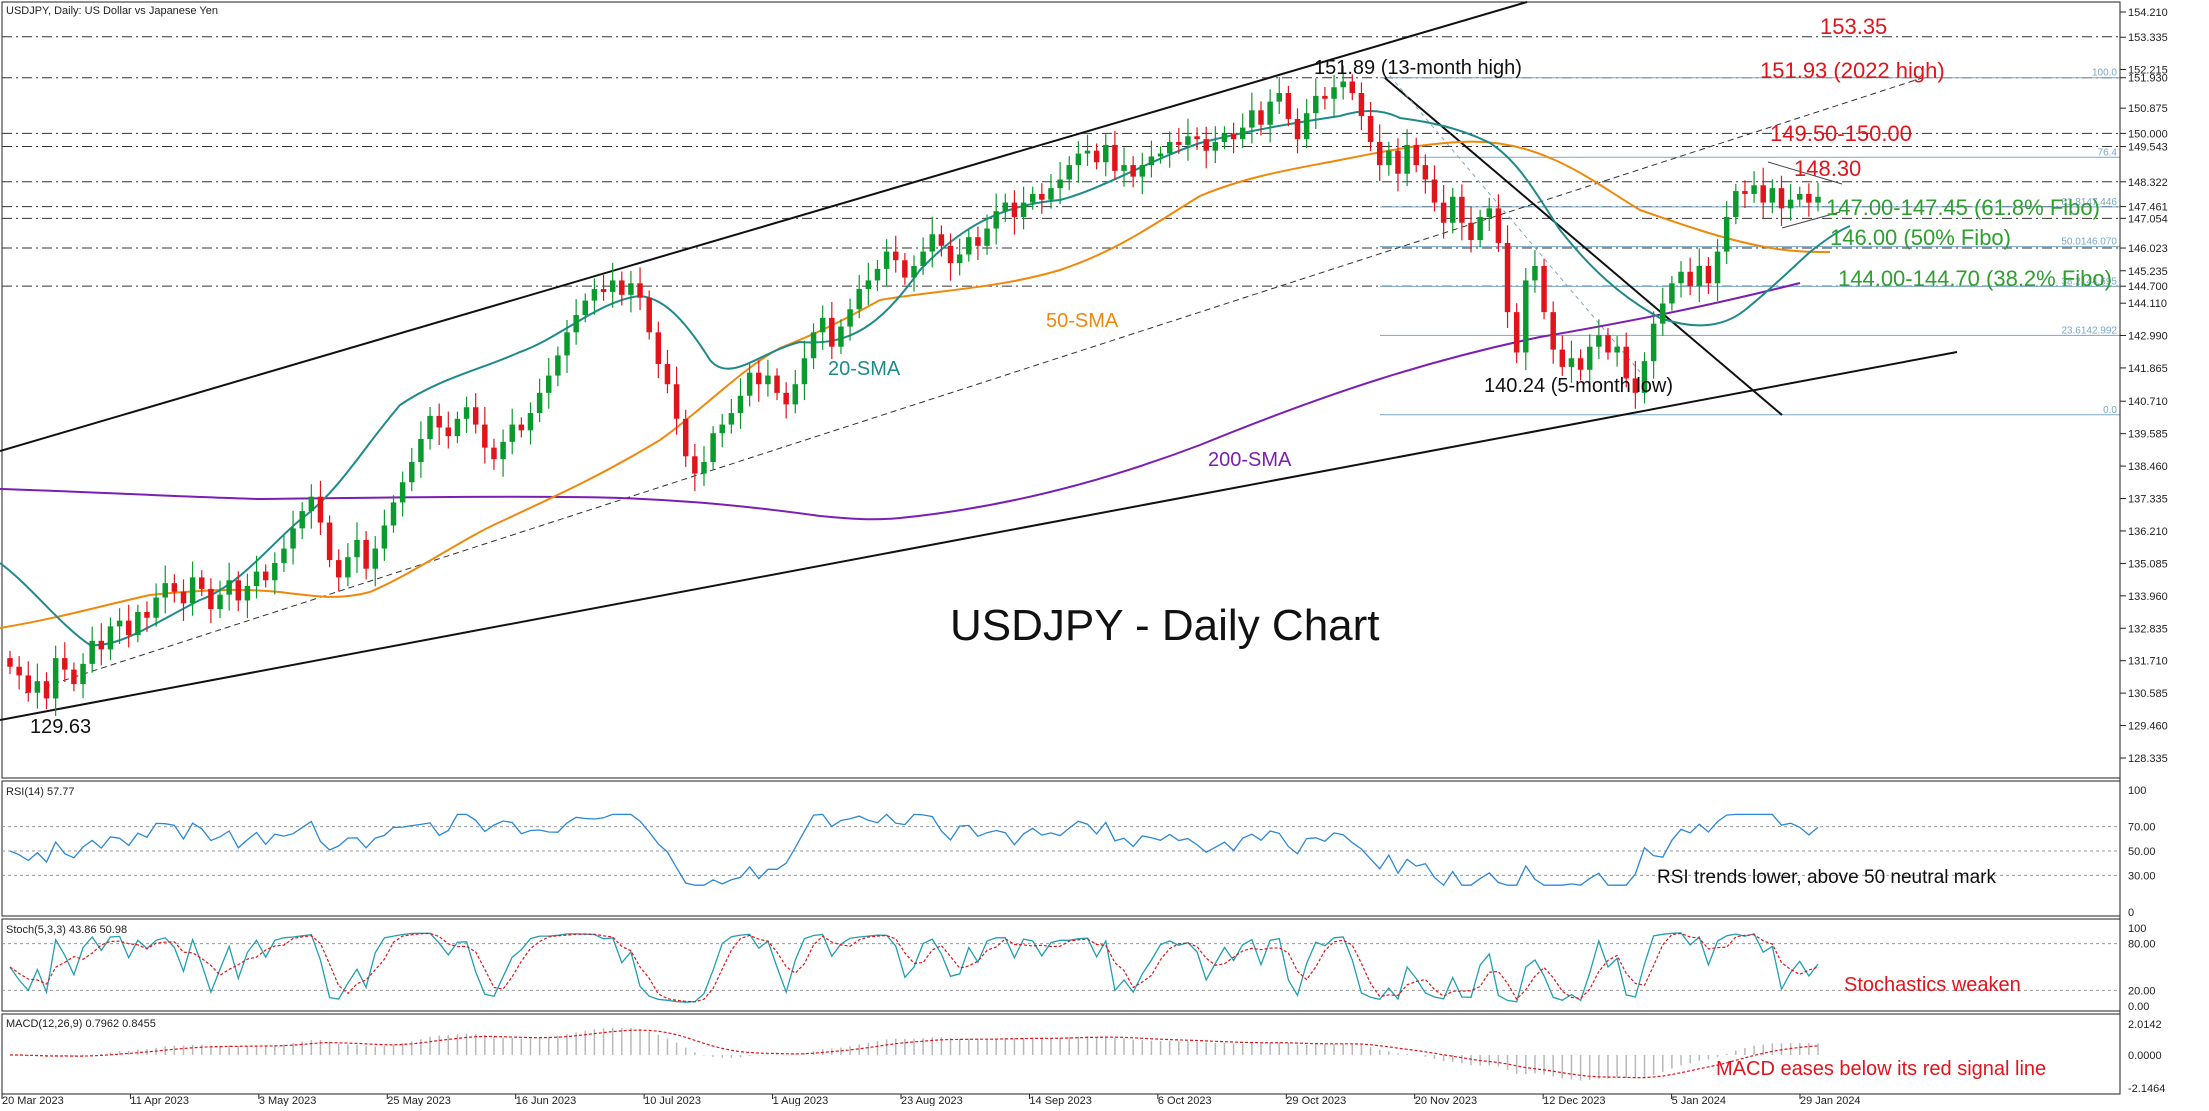 The width and height of the screenshot is (2209, 1111). I want to click on time-tick-label: 14 Sep 2023, so click(1060, 1100).